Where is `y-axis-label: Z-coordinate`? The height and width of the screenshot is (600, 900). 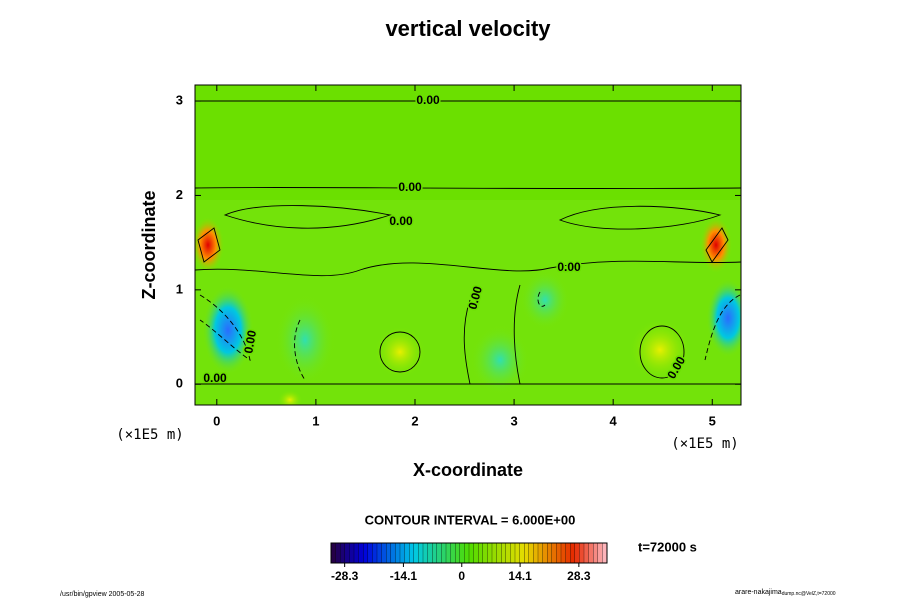 y-axis-label: Z-coordinate is located at coordinates (149, 244).